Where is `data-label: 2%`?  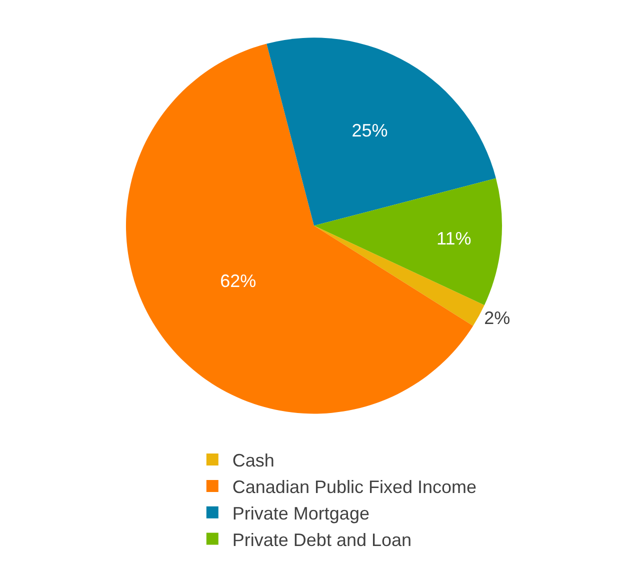
data-label: 2% is located at coordinates (497, 318).